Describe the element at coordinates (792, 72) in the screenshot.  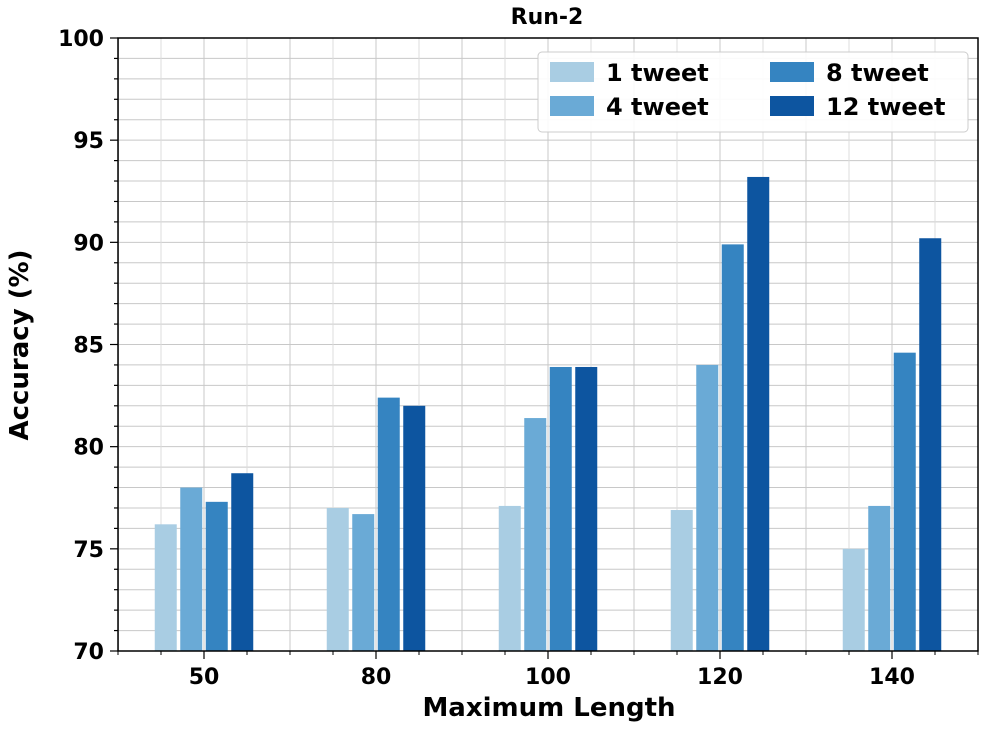
I see `legend-swatch-8-tweet` at that location.